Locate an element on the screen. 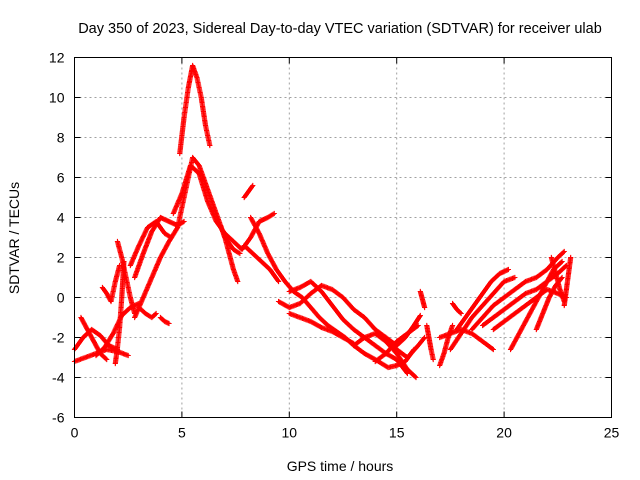 Image resolution: width=640 pixels, height=480 pixels. x-tick-label: 20 is located at coordinates (504, 433).